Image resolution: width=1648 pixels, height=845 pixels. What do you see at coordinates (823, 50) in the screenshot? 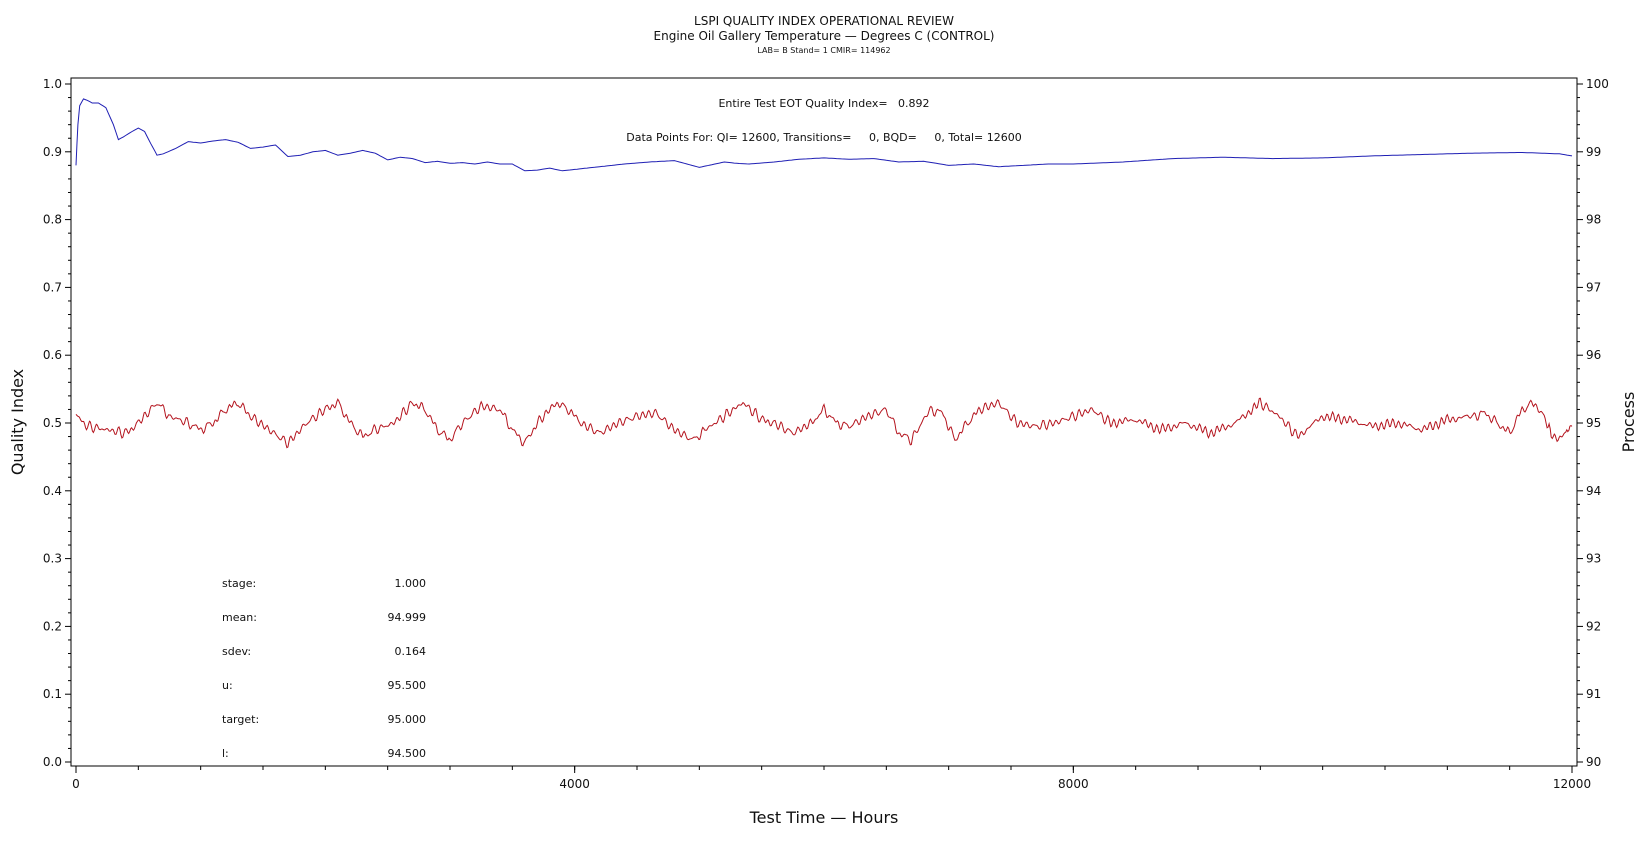
I see `chart-subtitle-lab: LAB= B Stand= 1 CMIR= 114962` at bounding box center [823, 50].